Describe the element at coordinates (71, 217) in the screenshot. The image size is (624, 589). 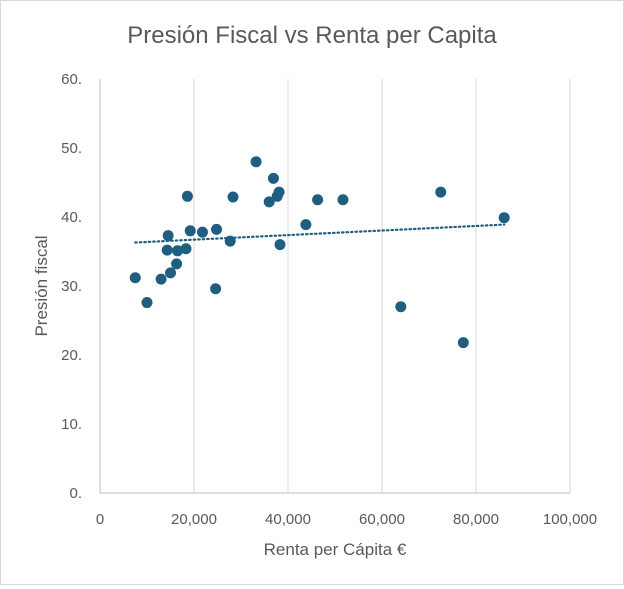
I see `y-tick-label: 40.` at that location.